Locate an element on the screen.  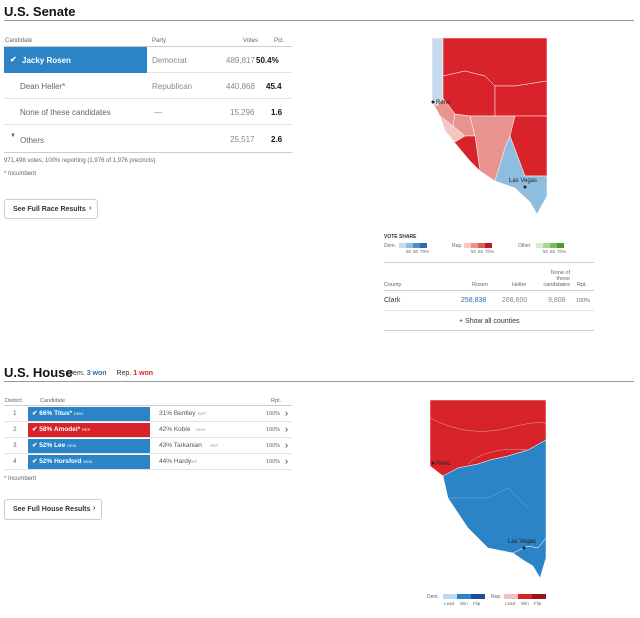
candidate-name: None of these candidates is located at coordinates (65, 112).